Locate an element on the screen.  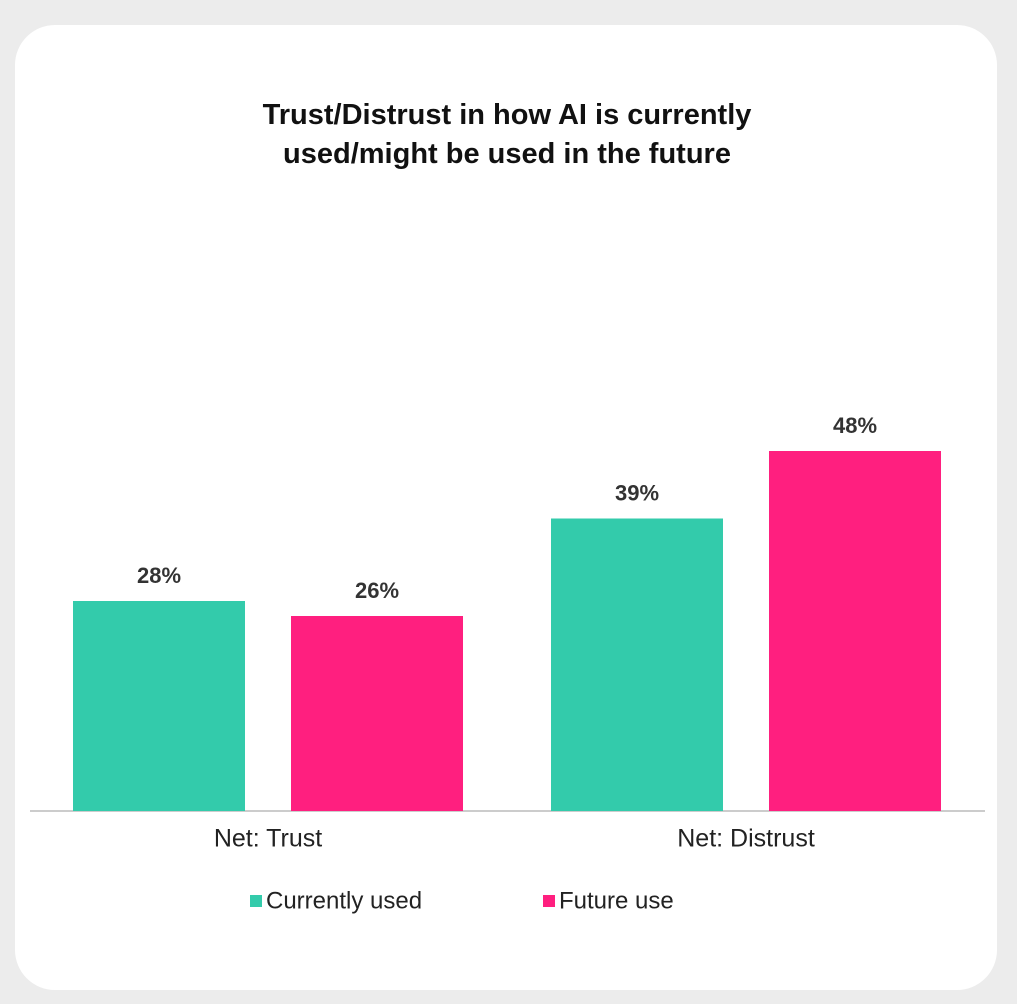
x-tick-label: Net: Distrust is located at coordinates (746, 839).